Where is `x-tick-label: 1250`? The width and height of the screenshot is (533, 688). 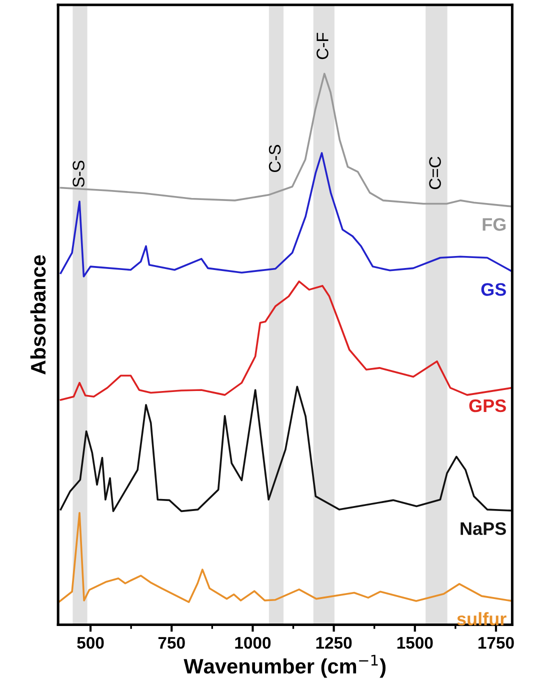
x-tick-label: 1250 is located at coordinates (334, 642).